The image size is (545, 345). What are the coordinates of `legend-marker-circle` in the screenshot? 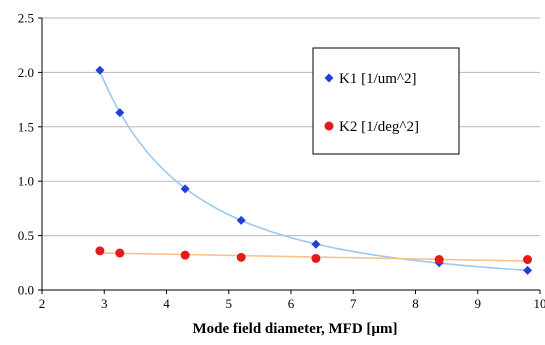 It's located at (329, 126).